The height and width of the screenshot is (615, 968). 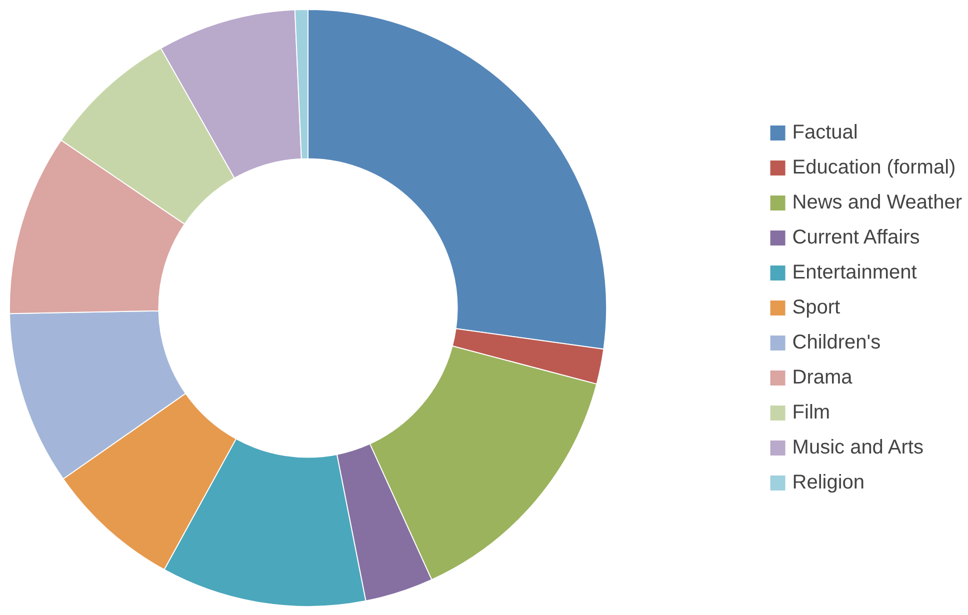 What do you see at coordinates (816, 307) in the screenshot?
I see `legend-label: Sport` at bounding box center [816, 307].